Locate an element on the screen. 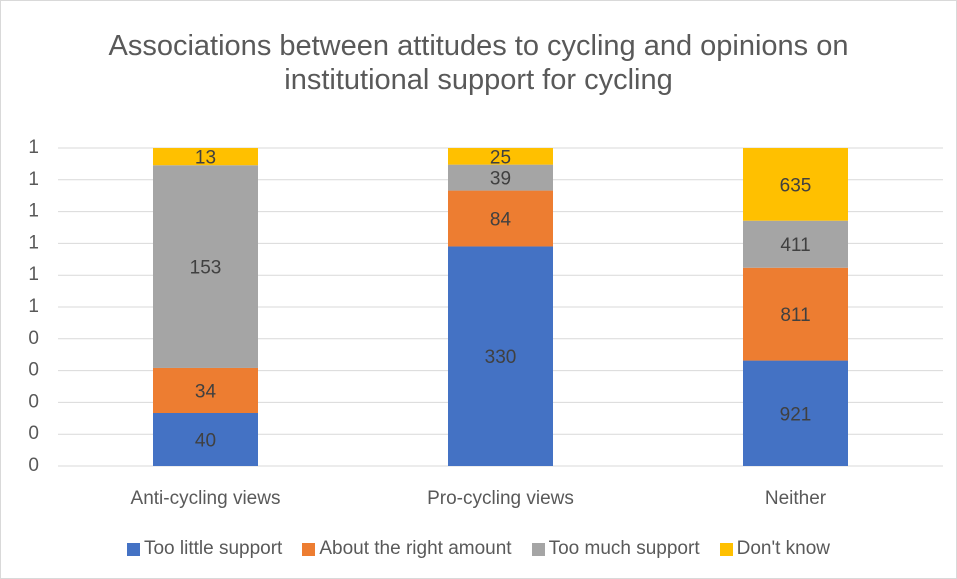  legend-label: Too much support is located at coordinates (624, 548).